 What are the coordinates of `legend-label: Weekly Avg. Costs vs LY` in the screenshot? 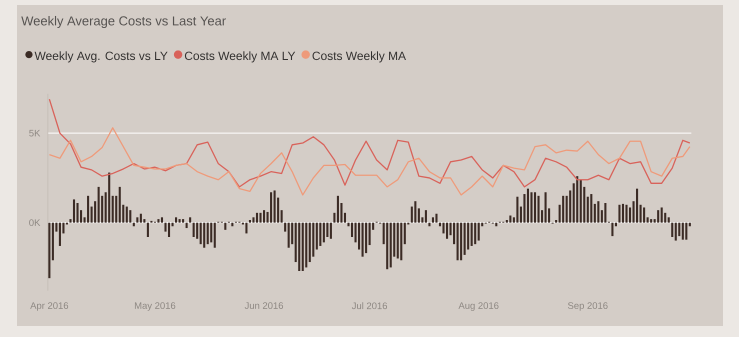 It's located at (101, 56).